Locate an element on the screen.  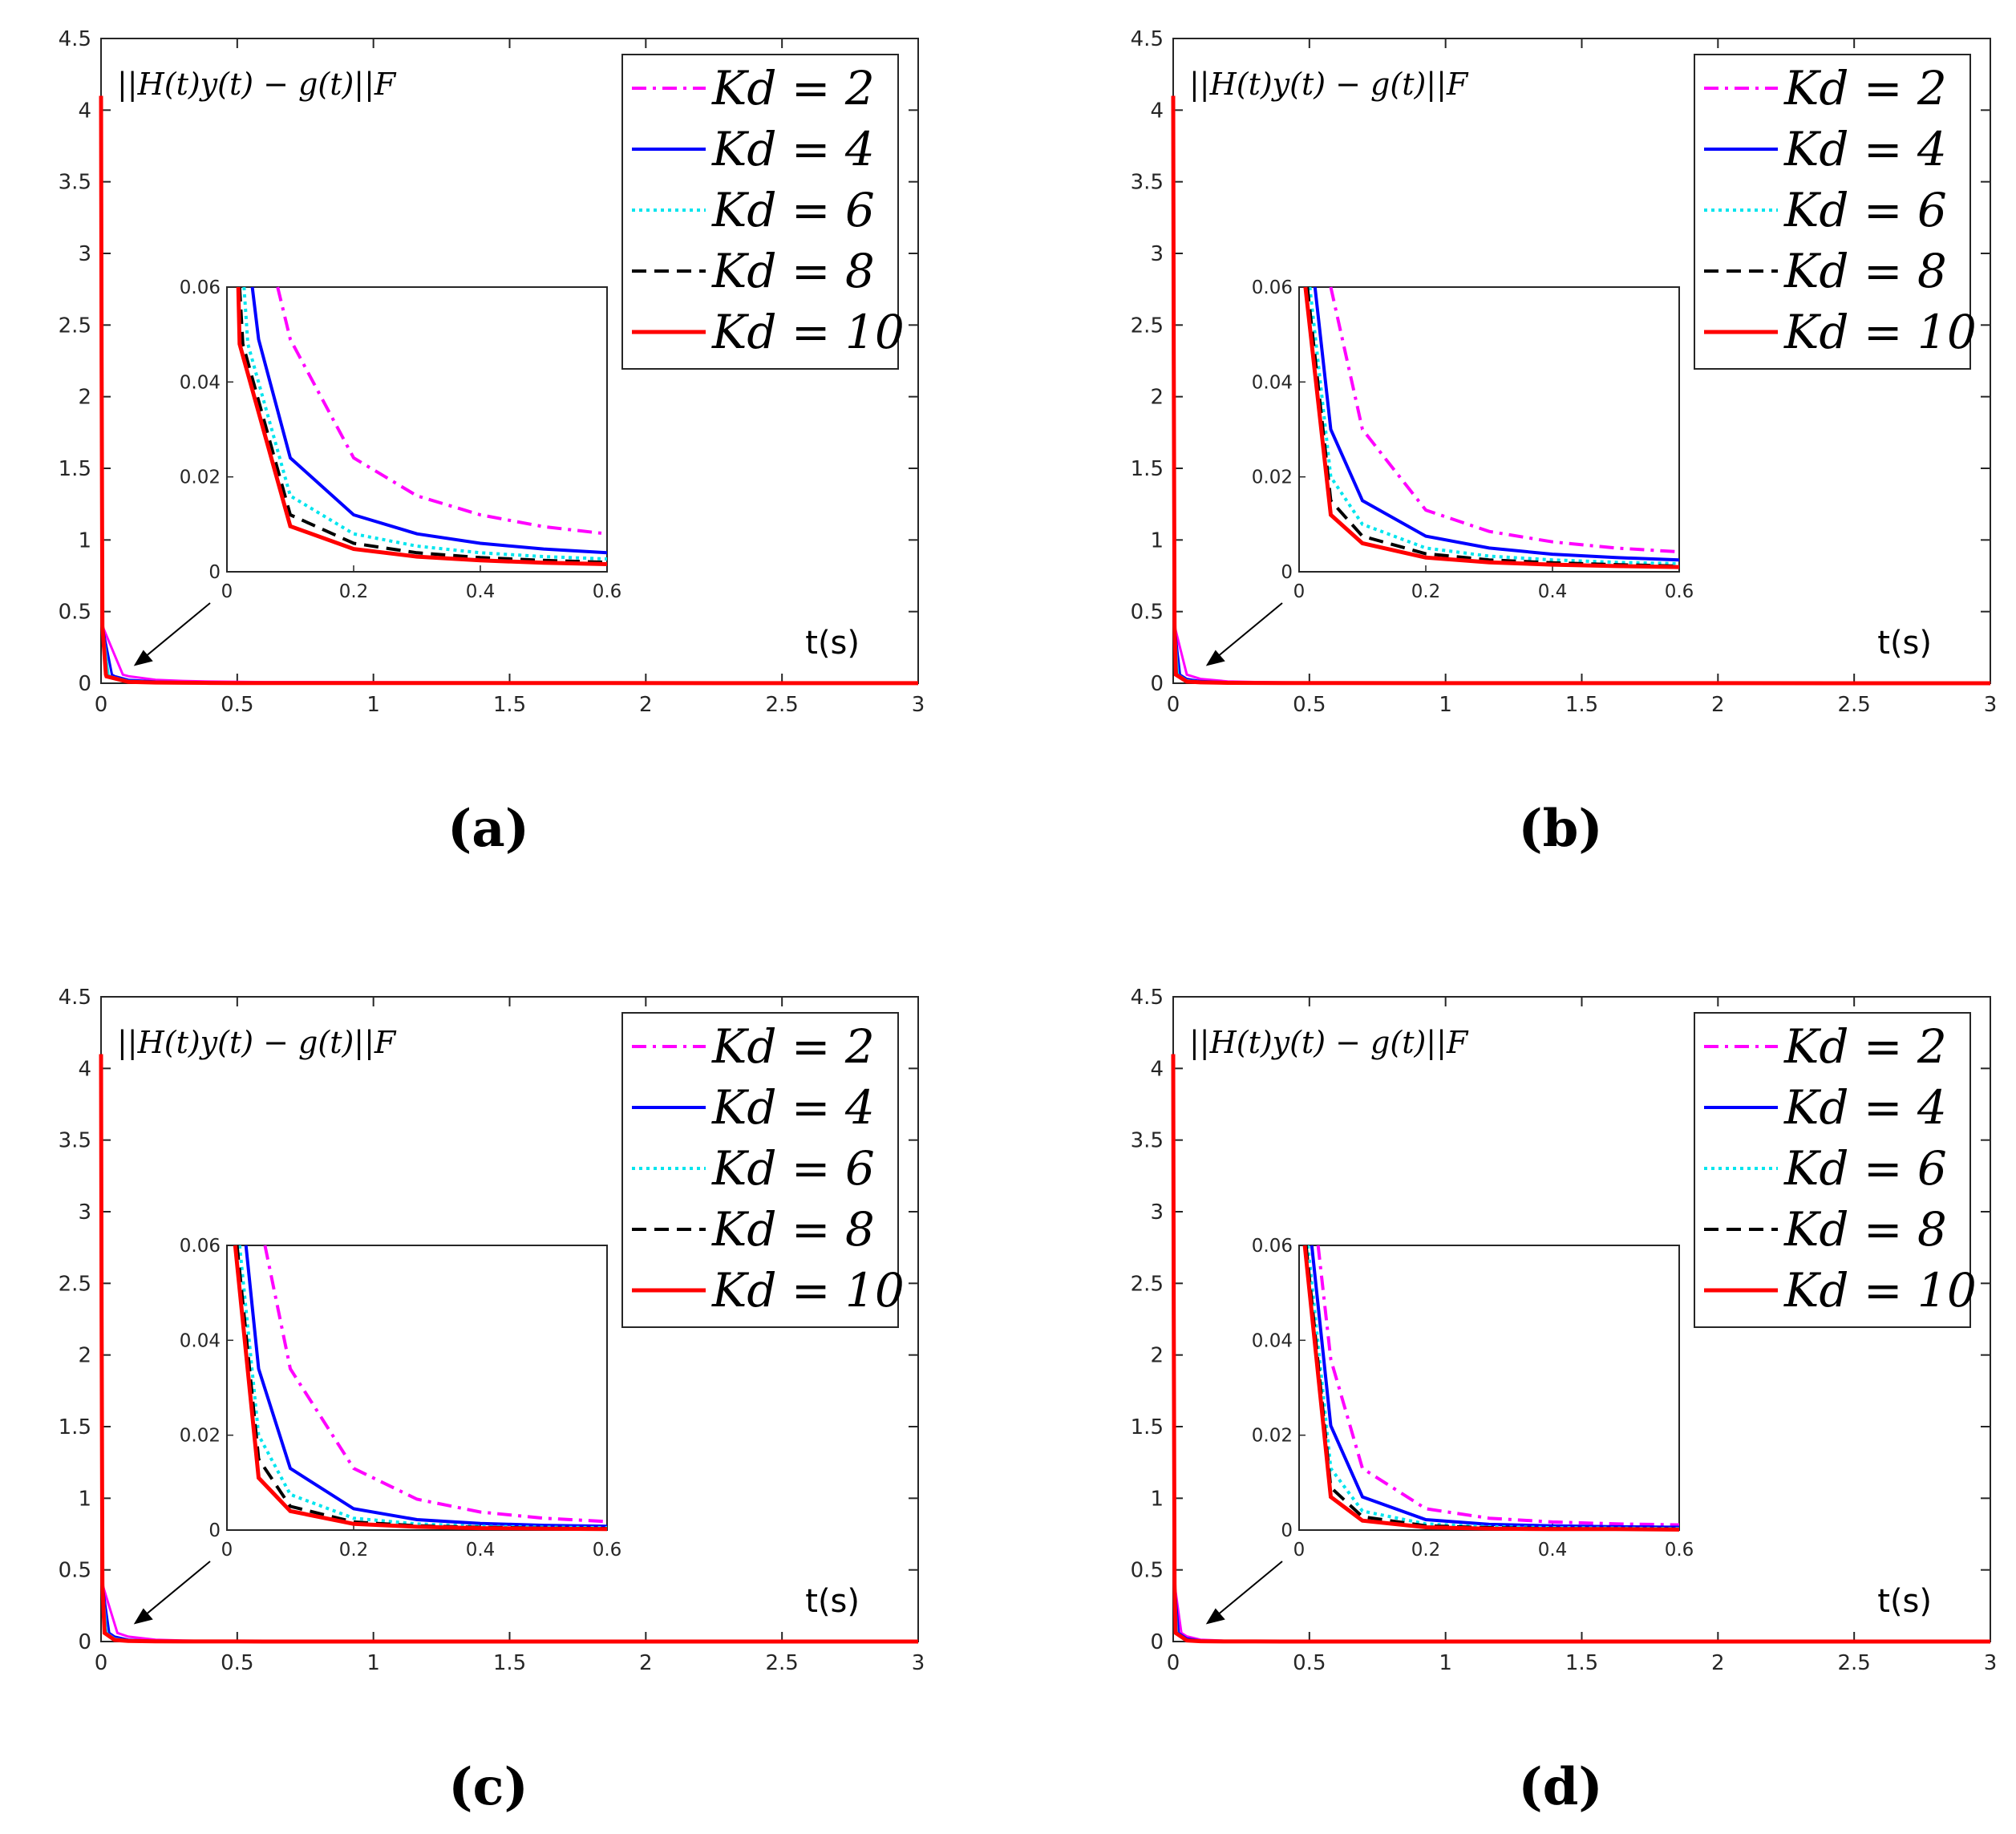
y-tick-label: 2 is located at coordinates (84, 398).